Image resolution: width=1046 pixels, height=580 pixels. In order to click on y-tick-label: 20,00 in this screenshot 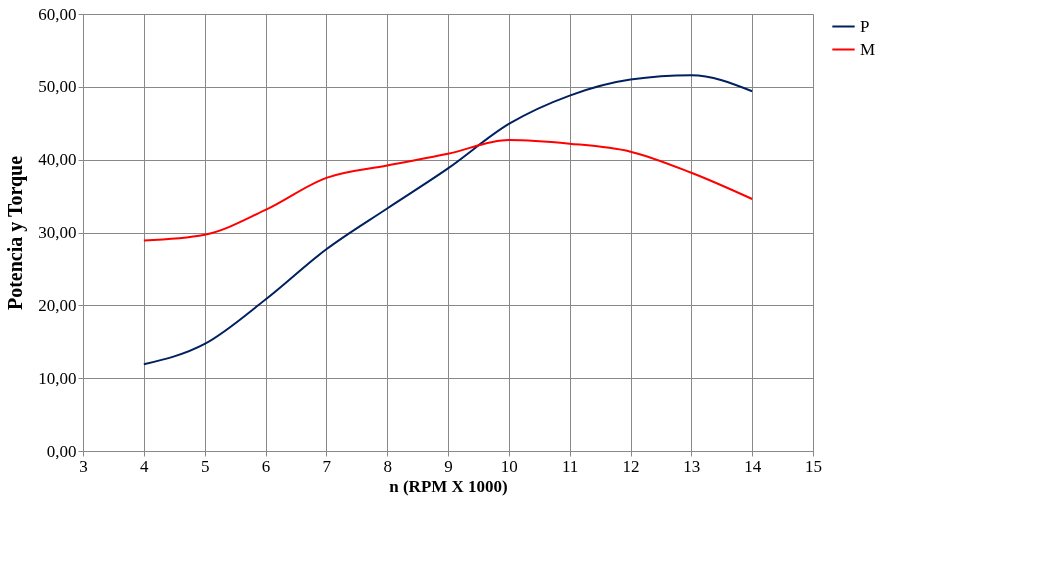, I will do `click(57, 305)`.